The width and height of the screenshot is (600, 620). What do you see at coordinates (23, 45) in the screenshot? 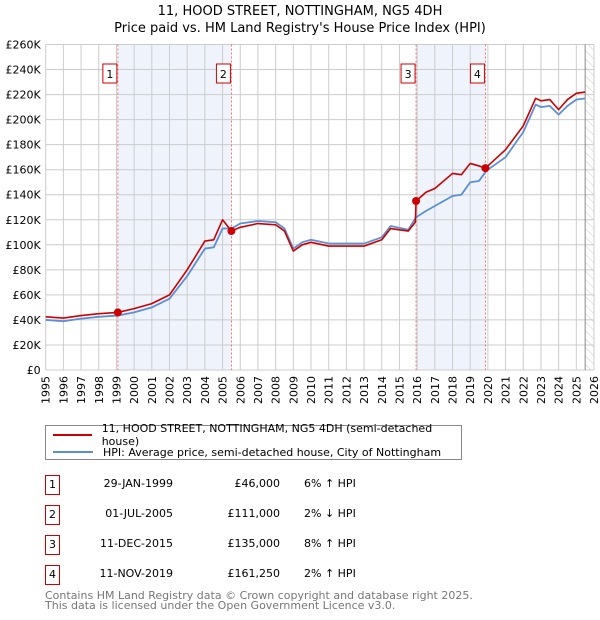
I see `y-tick-label: £260K` at bounding box center [23, 45].